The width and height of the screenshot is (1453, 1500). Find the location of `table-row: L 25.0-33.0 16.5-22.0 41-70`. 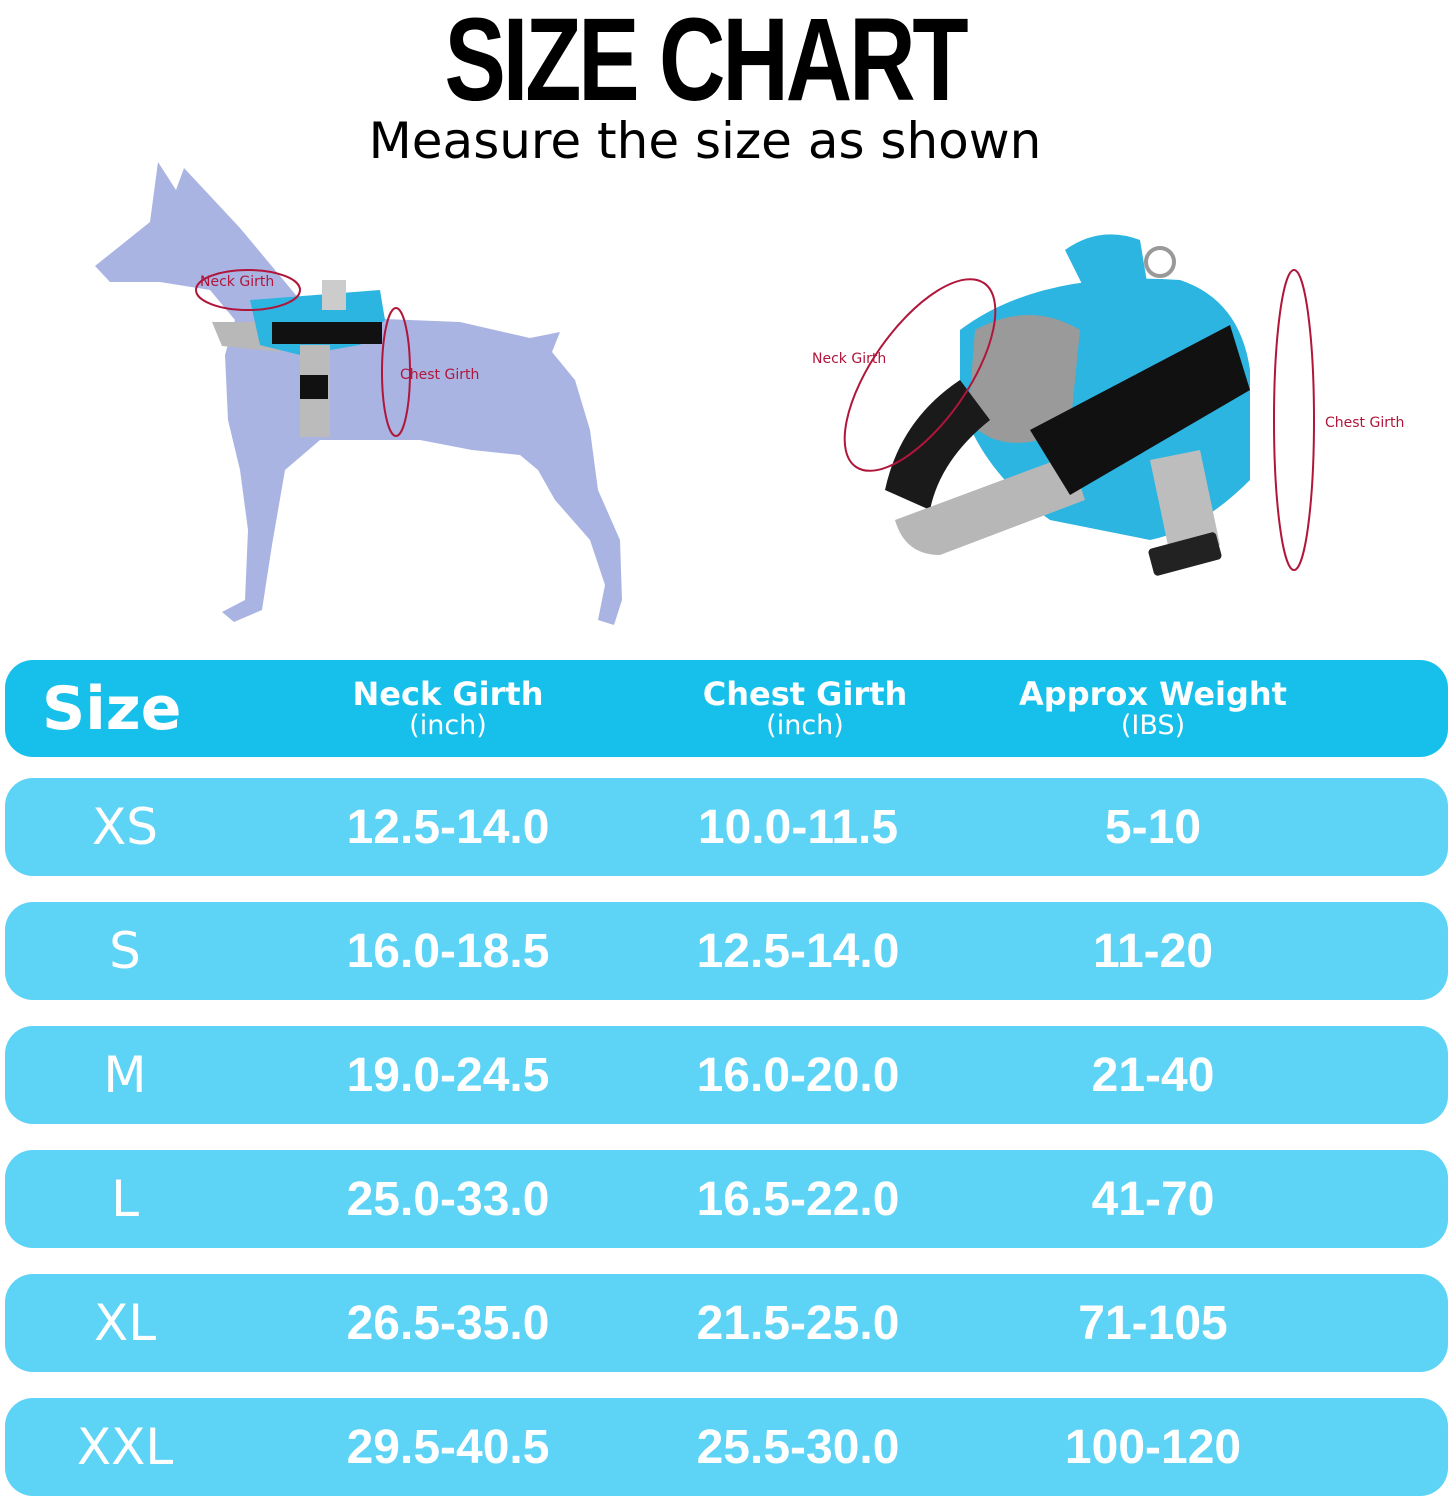

table-row: L 25.0-33.0 16.5-22.0 41-70 is located at coordinates (726, 1199).